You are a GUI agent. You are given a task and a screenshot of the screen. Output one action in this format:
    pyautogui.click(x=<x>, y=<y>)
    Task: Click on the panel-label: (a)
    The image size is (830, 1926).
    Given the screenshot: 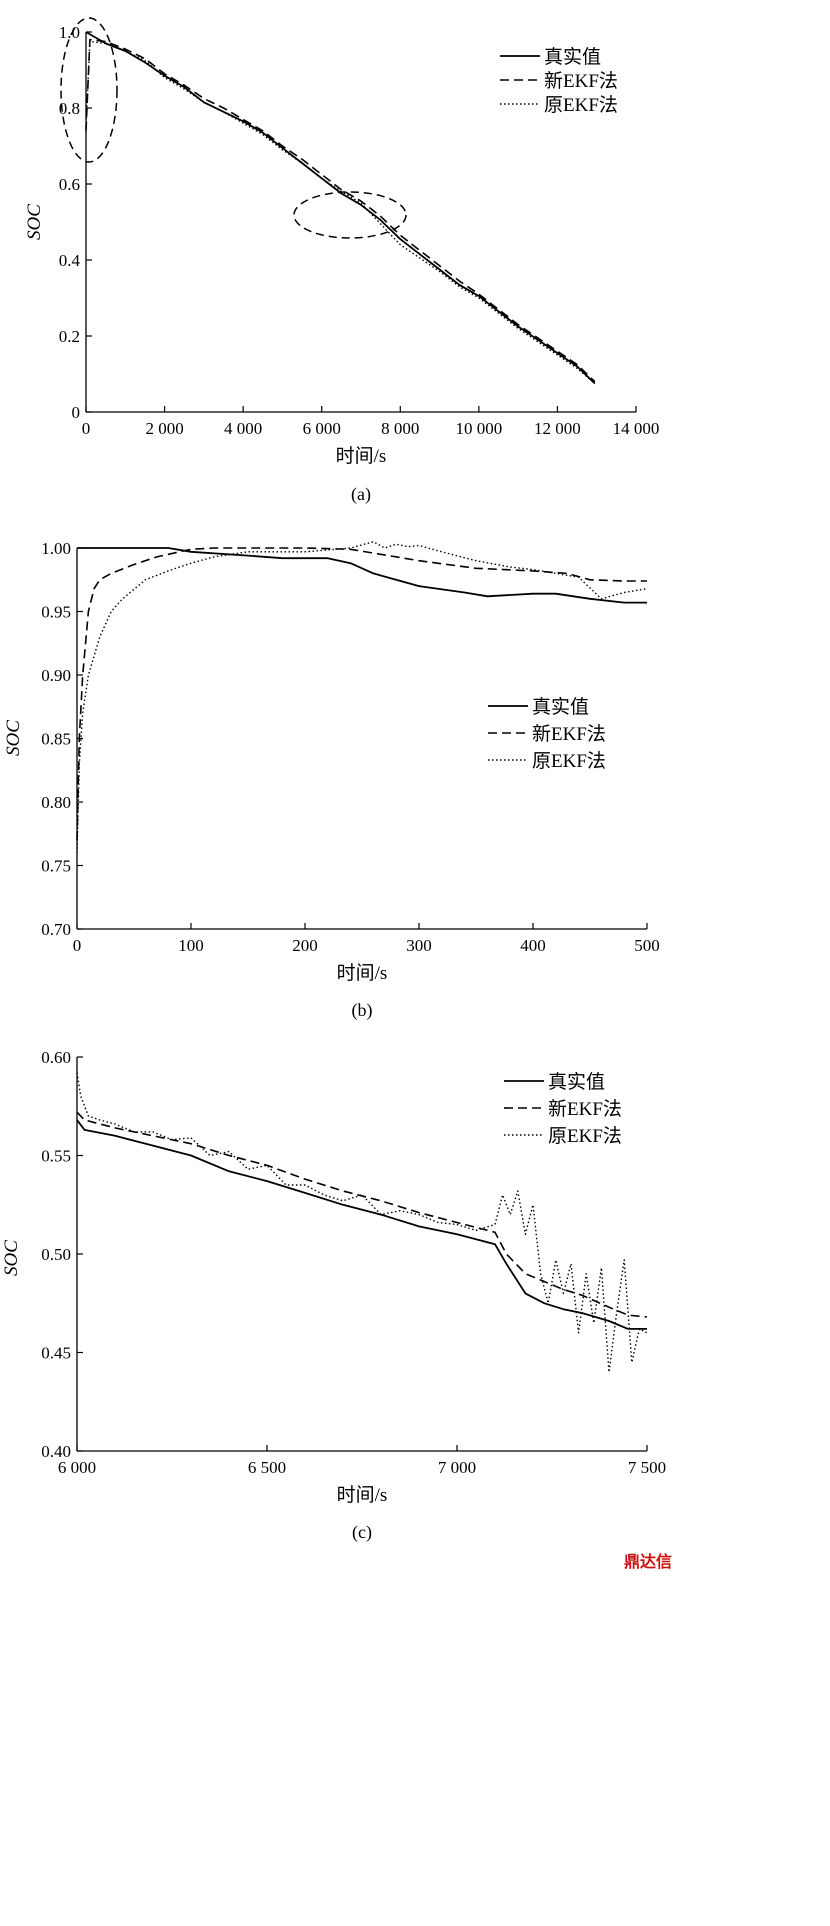 What is the action you would take?
    pyautogui.click(x=361, y=494)
    